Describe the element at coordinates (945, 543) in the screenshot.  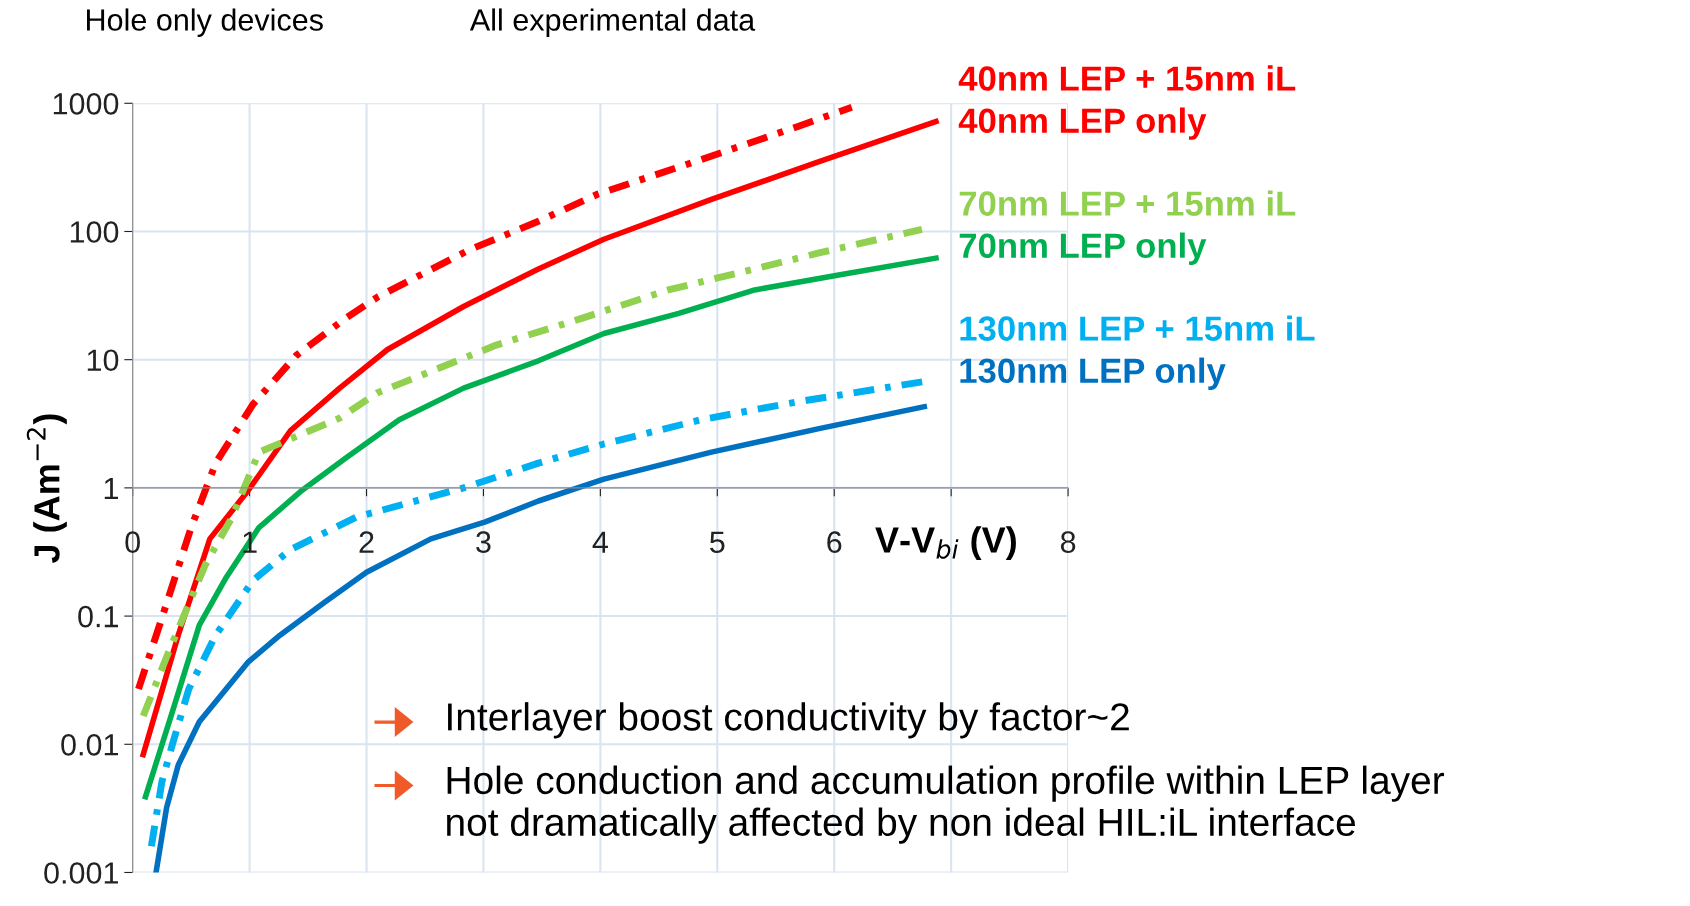
I see `x-axis-title: V-V$_{bi}$ (V)` at that location.